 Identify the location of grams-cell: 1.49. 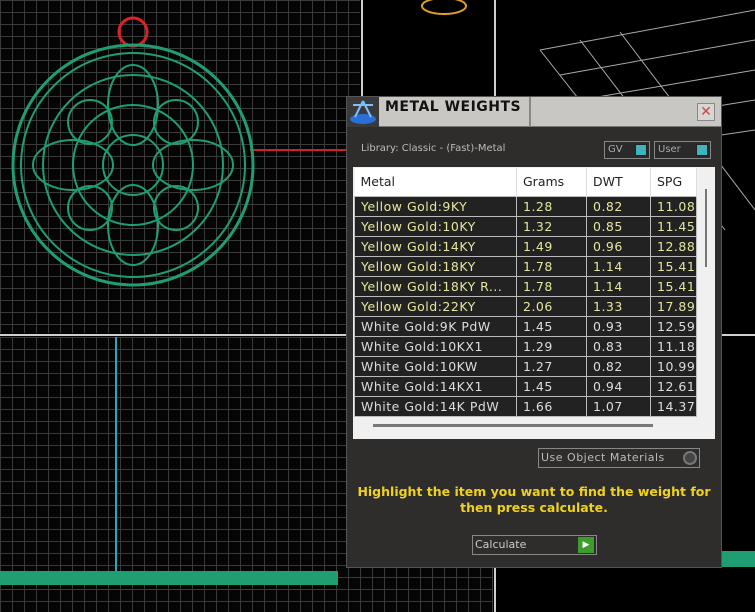
(551, 246).